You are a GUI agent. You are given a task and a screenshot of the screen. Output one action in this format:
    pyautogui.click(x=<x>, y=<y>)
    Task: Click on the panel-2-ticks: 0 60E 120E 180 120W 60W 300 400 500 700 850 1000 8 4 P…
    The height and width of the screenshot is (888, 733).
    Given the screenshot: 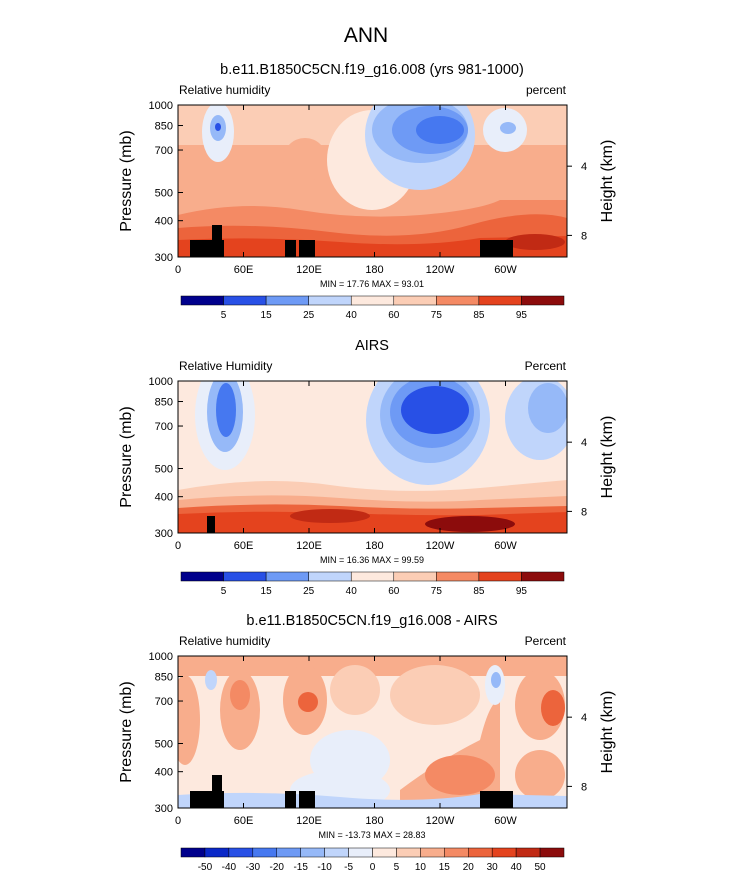 What is the action you would take?
    pyautogui.click(x=367, y=464)
    